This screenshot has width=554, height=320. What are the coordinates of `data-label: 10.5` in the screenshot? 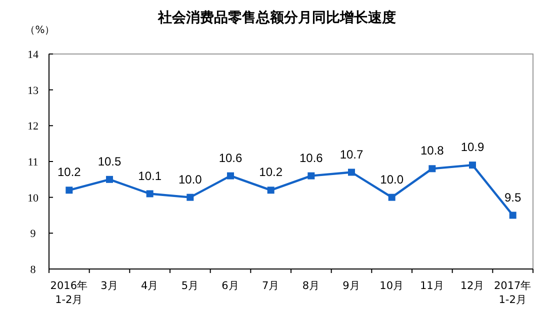 It's located at (110, 161).